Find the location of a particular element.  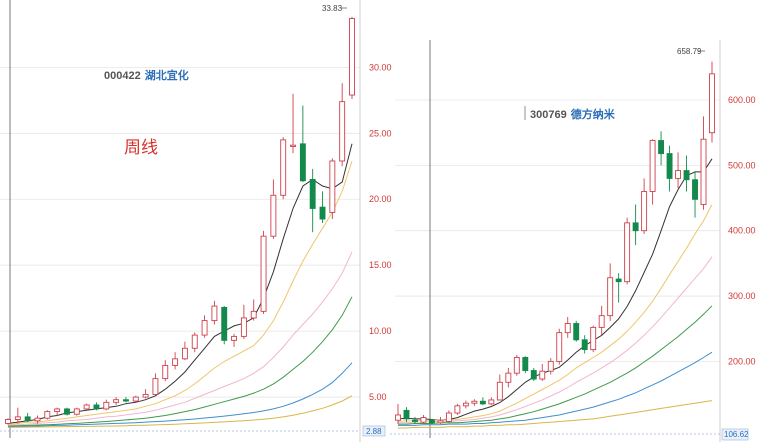

peak-label-left: 33.83 is located at coordinates (332, 8).